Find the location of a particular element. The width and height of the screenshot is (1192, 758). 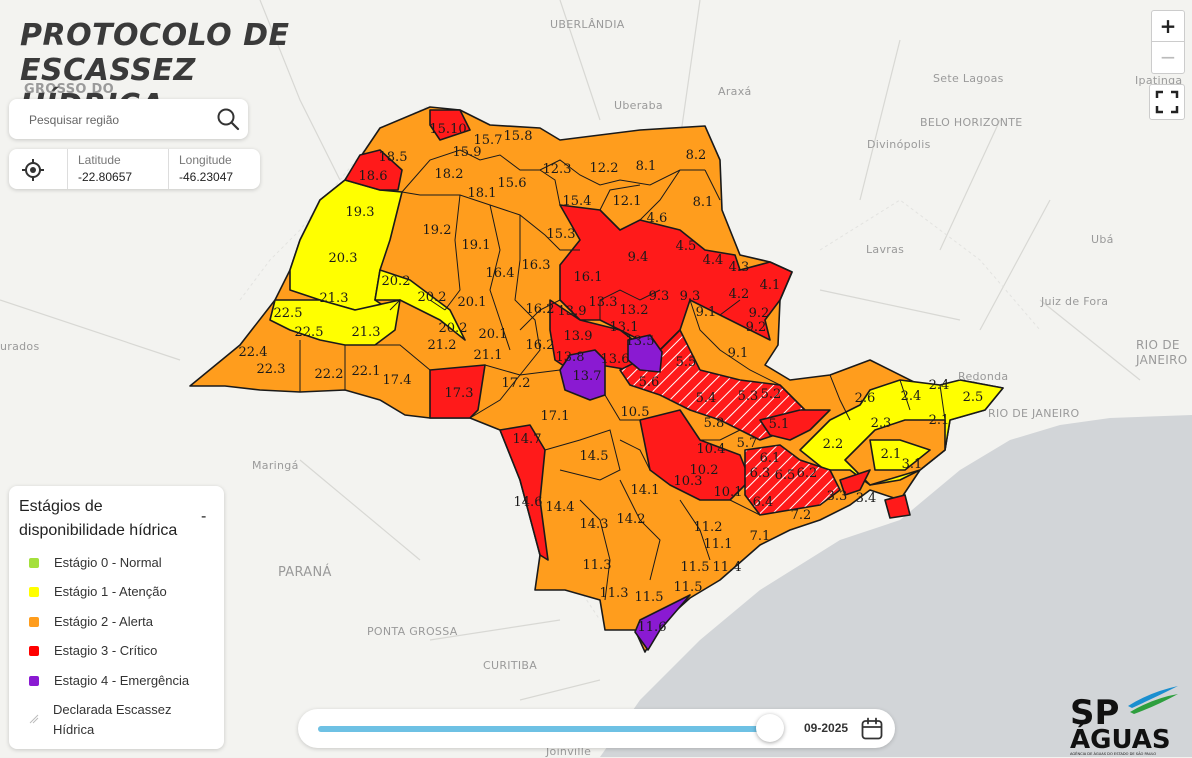

region-label: 18.1 is located at coordinates (482, 193).